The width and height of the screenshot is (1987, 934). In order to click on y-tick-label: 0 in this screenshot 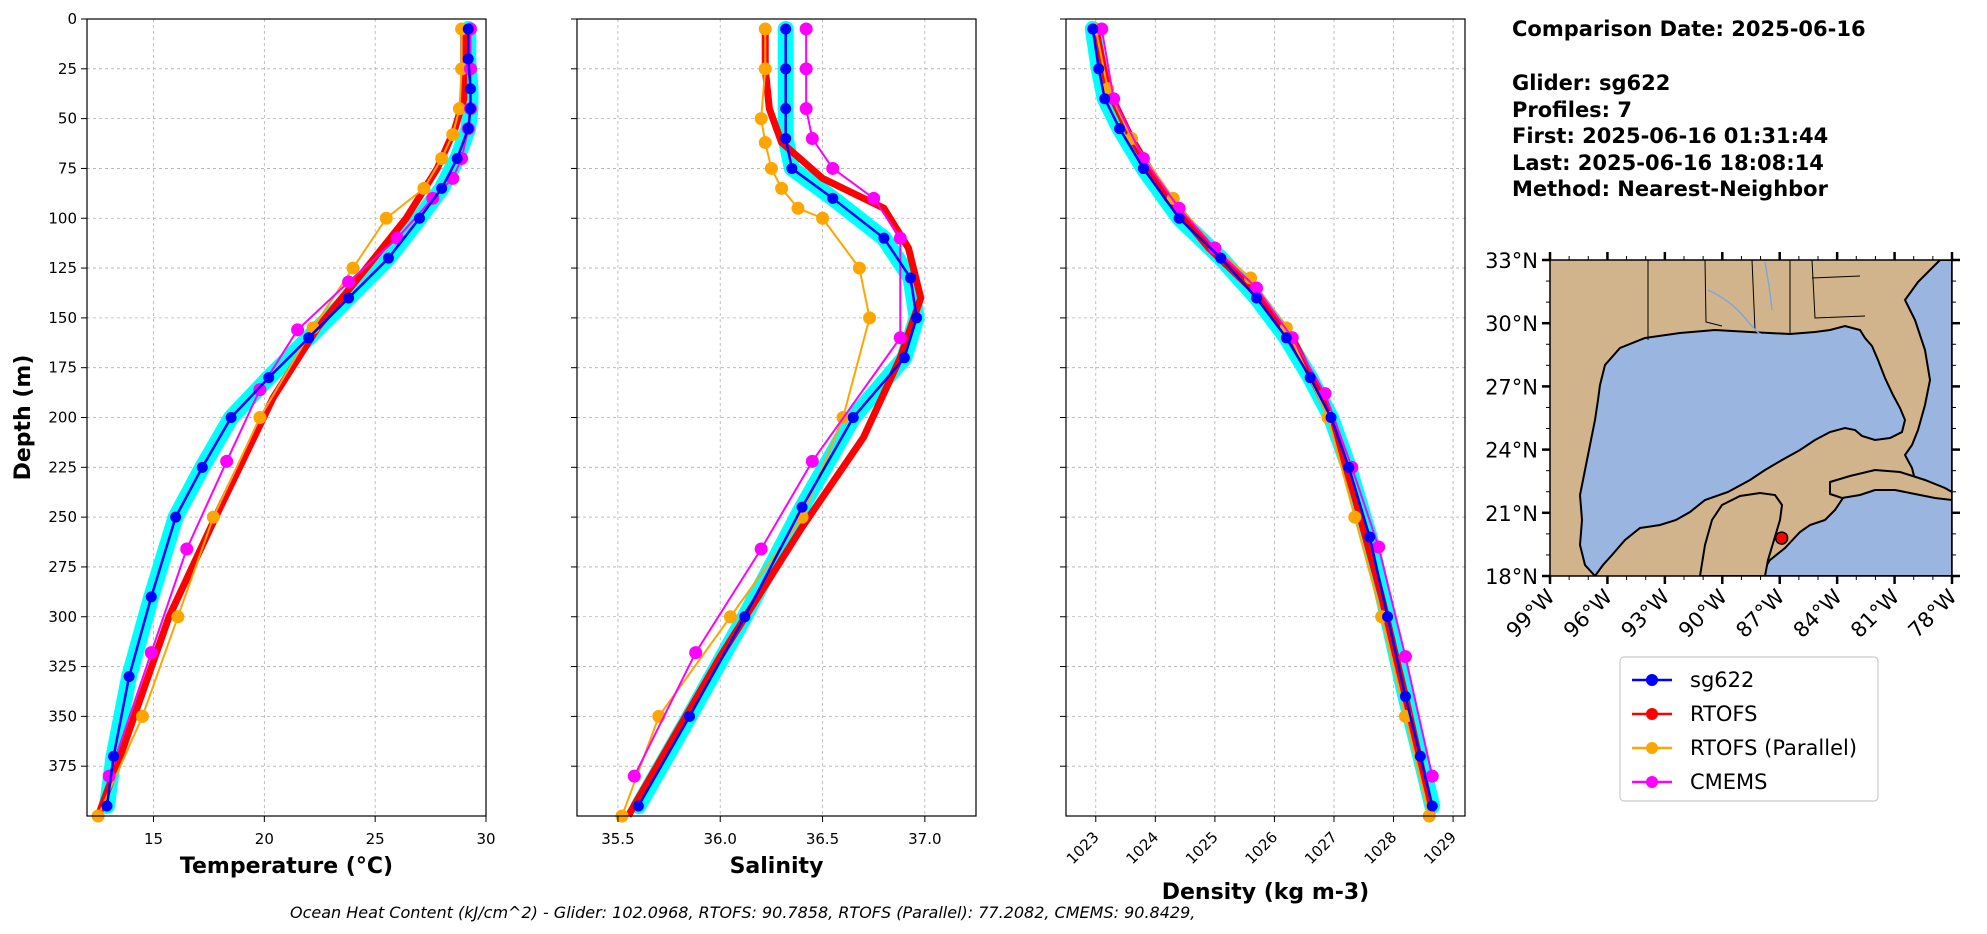, I will do `click(72, 19)`.